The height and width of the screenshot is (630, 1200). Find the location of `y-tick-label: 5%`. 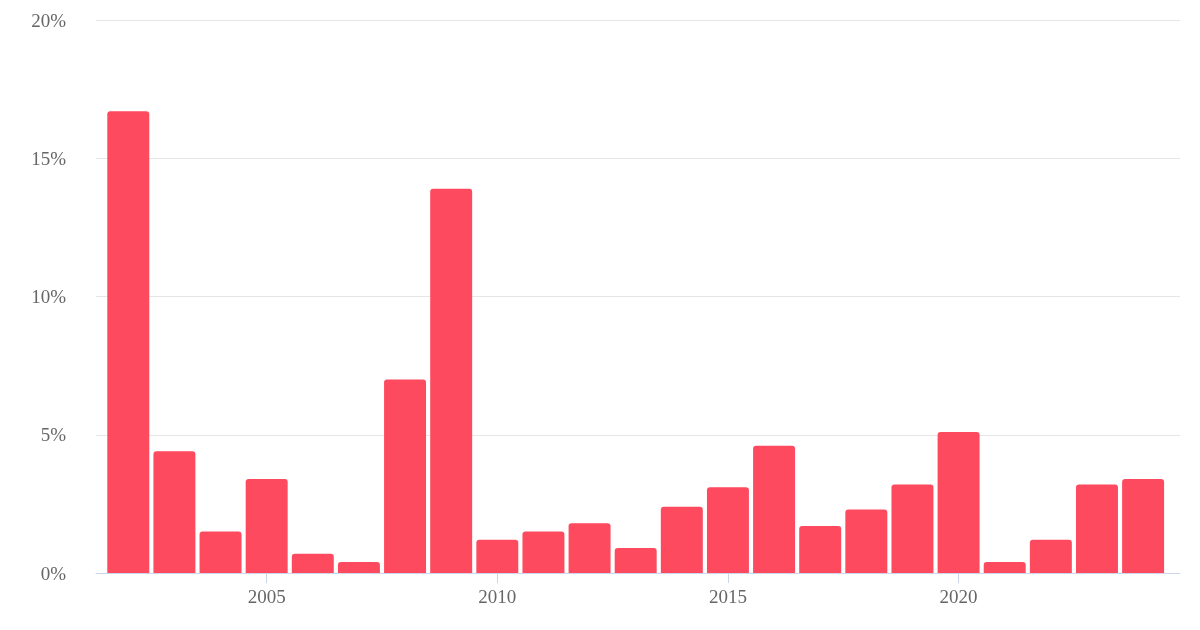

y-tick-label: 5% is located at coordinates (53, 435).